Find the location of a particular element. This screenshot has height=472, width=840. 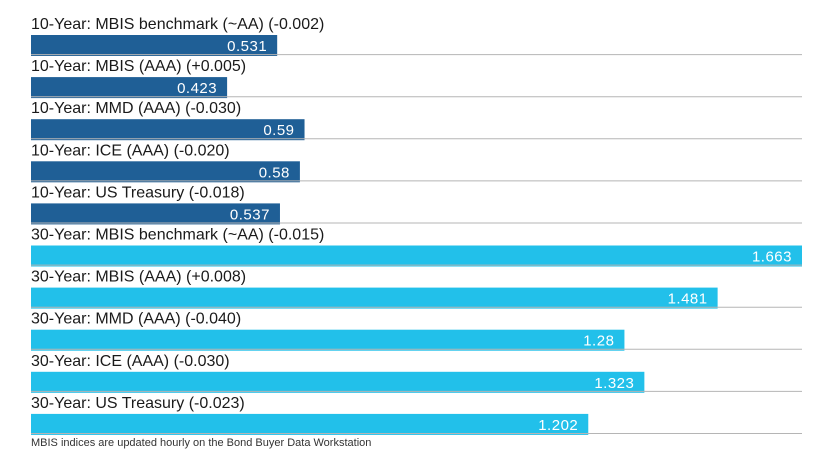

row-label: 30-Year: MBIS benchmark (~AA) (-0.015) is located at coordinates (177, 235).